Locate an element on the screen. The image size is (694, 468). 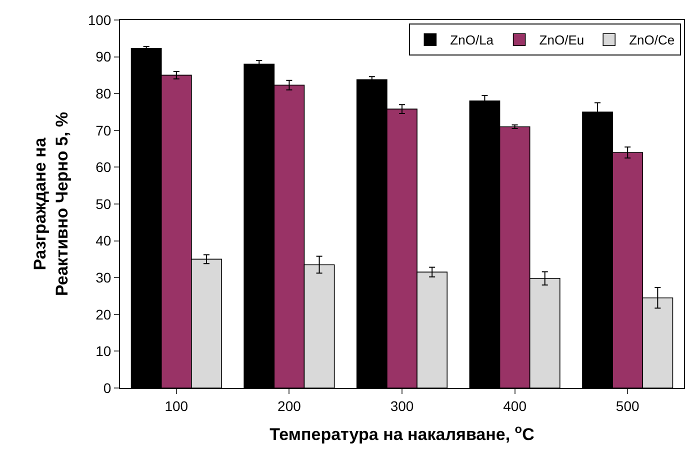
x-tick-label: 200 is located at coordinates (290, 406).